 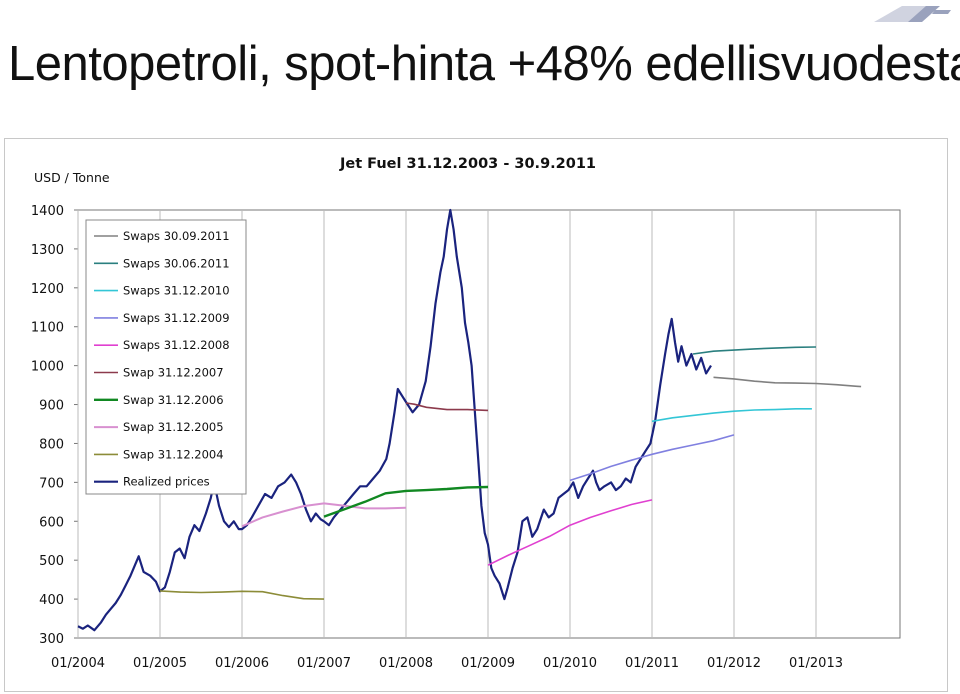 What do you see at coordinates (47, 328) in the screenshot?
I see `y-tick-label: 1100` at bounding box center [47, 328].